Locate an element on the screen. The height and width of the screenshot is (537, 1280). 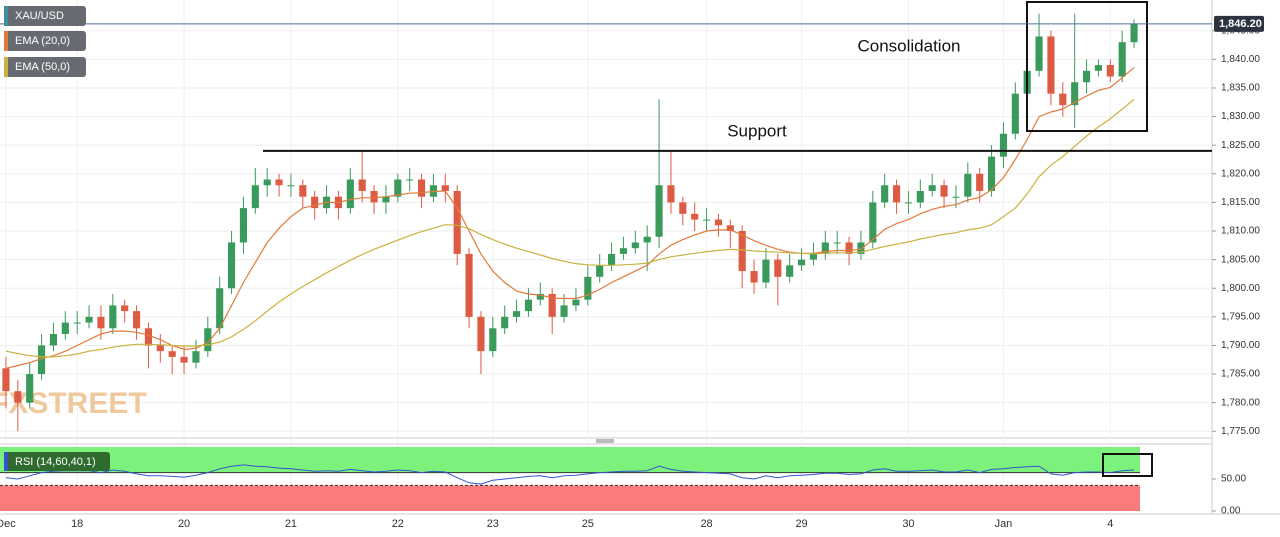
x-tick-label: 23 is located at coordinates (493, 524).